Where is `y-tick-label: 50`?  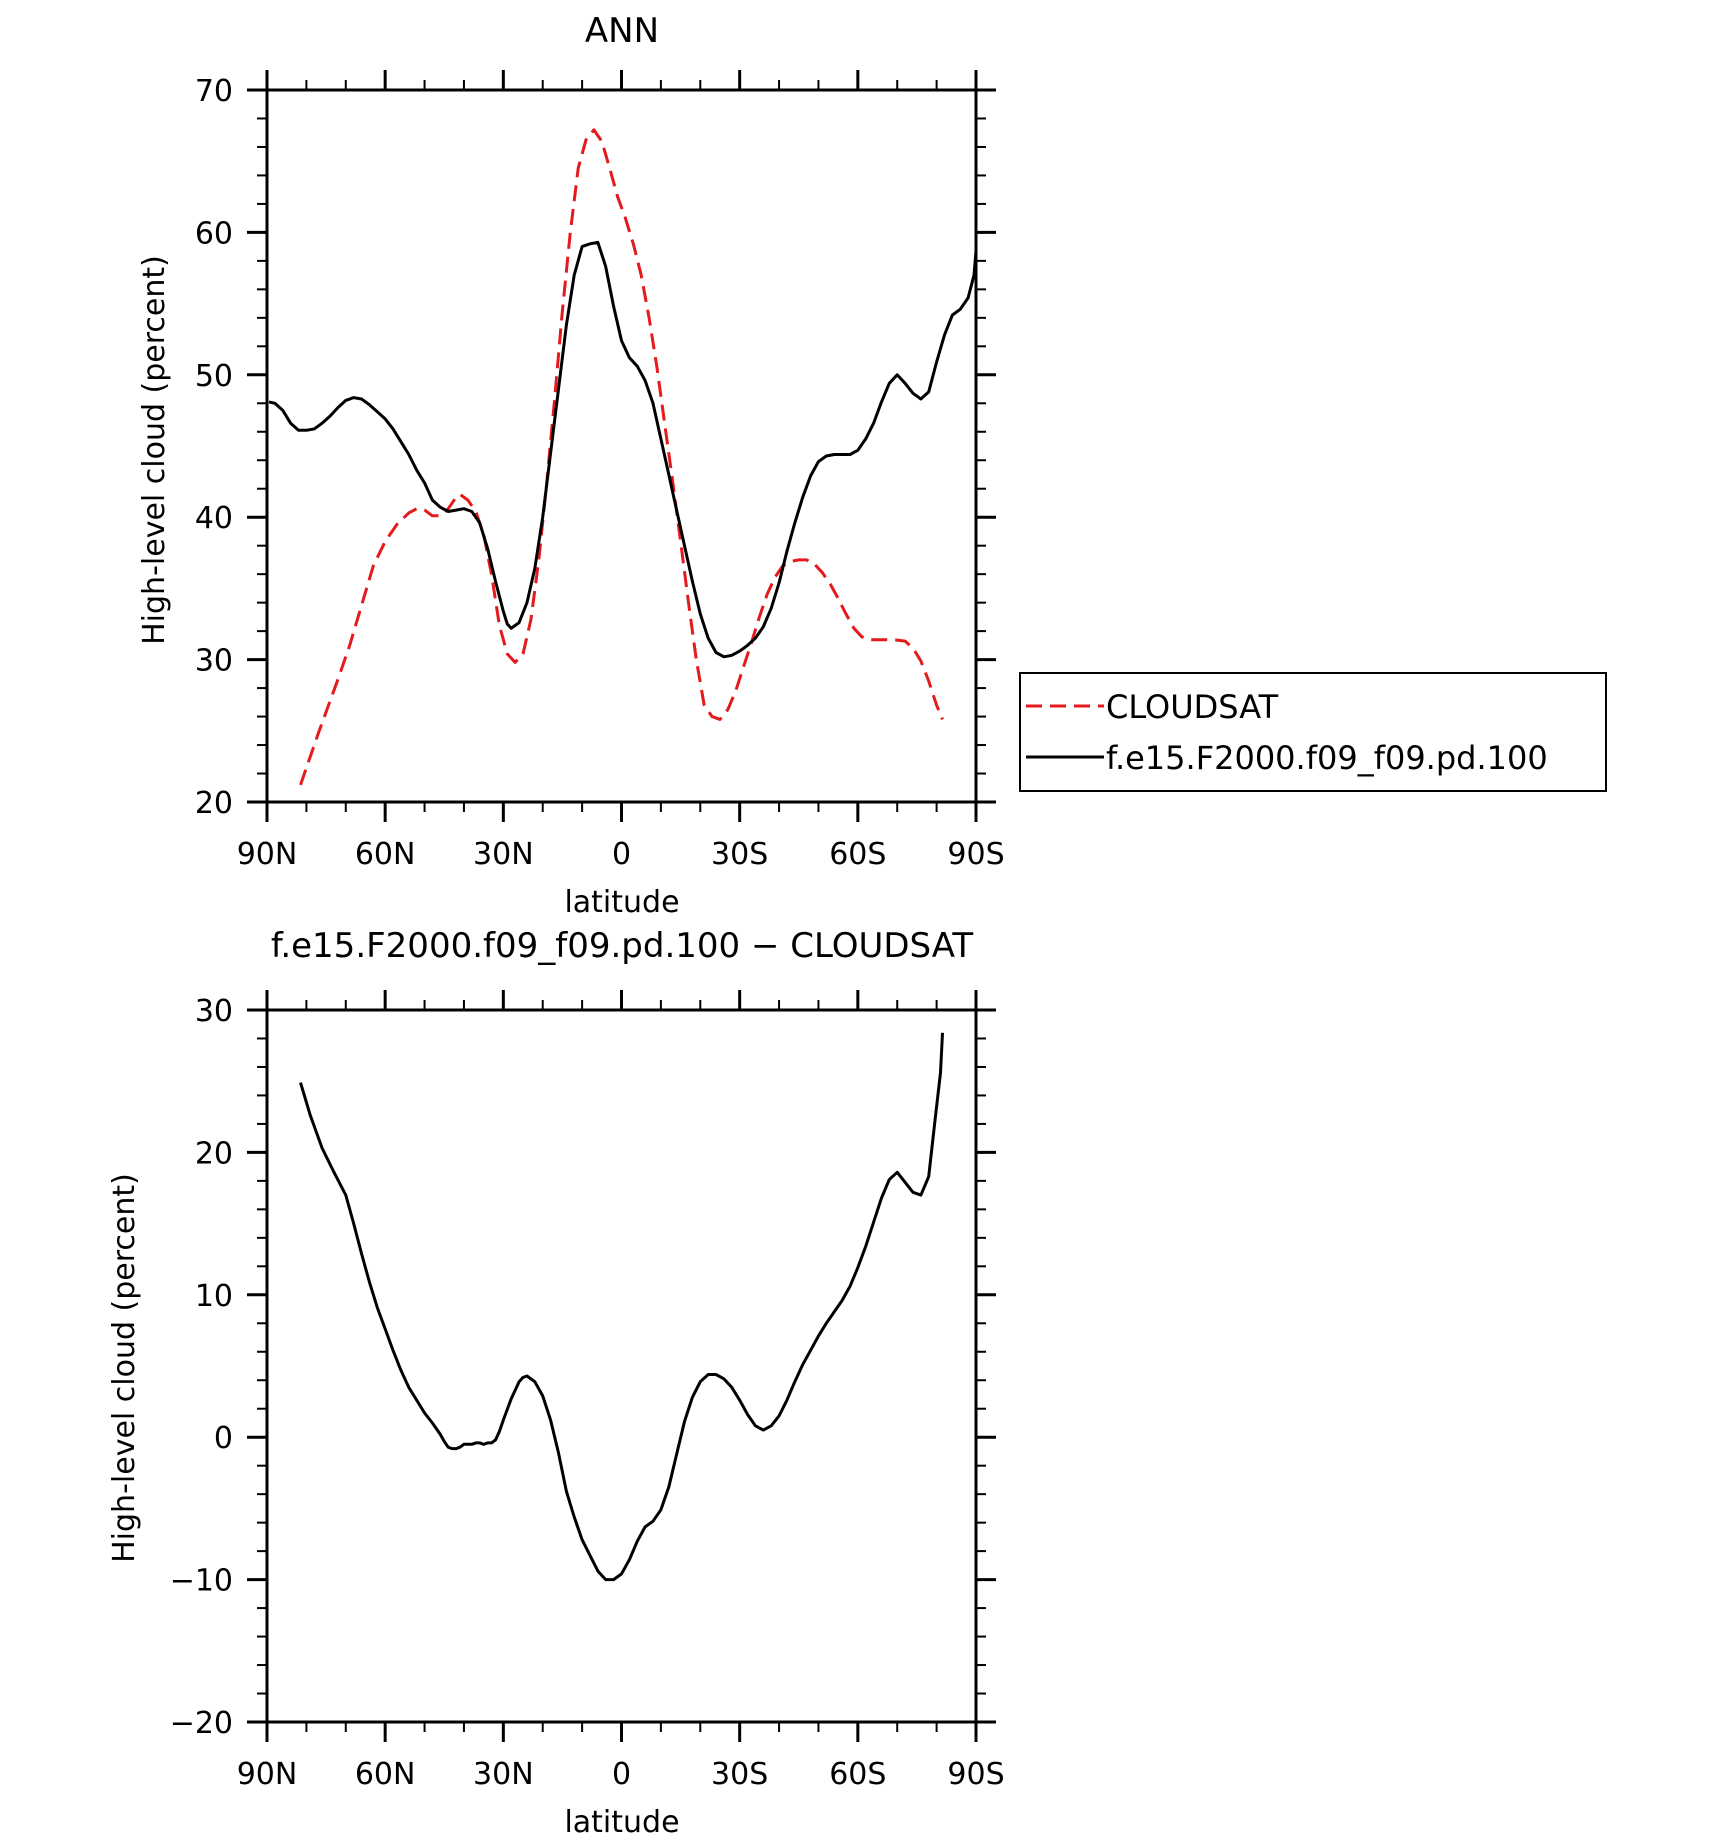 y-tick-label: 50 is located at coordinates (214, 376).